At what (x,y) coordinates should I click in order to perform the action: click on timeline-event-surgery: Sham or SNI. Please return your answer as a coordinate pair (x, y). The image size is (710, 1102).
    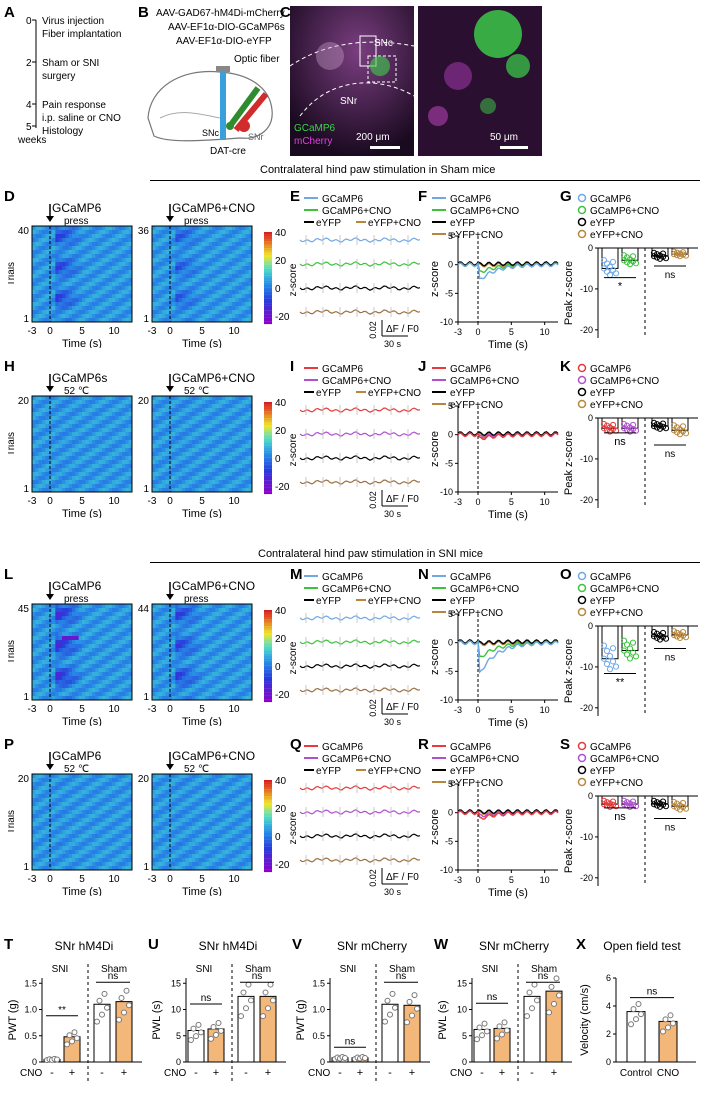
    Looking at the image, I should click on (70, 63).